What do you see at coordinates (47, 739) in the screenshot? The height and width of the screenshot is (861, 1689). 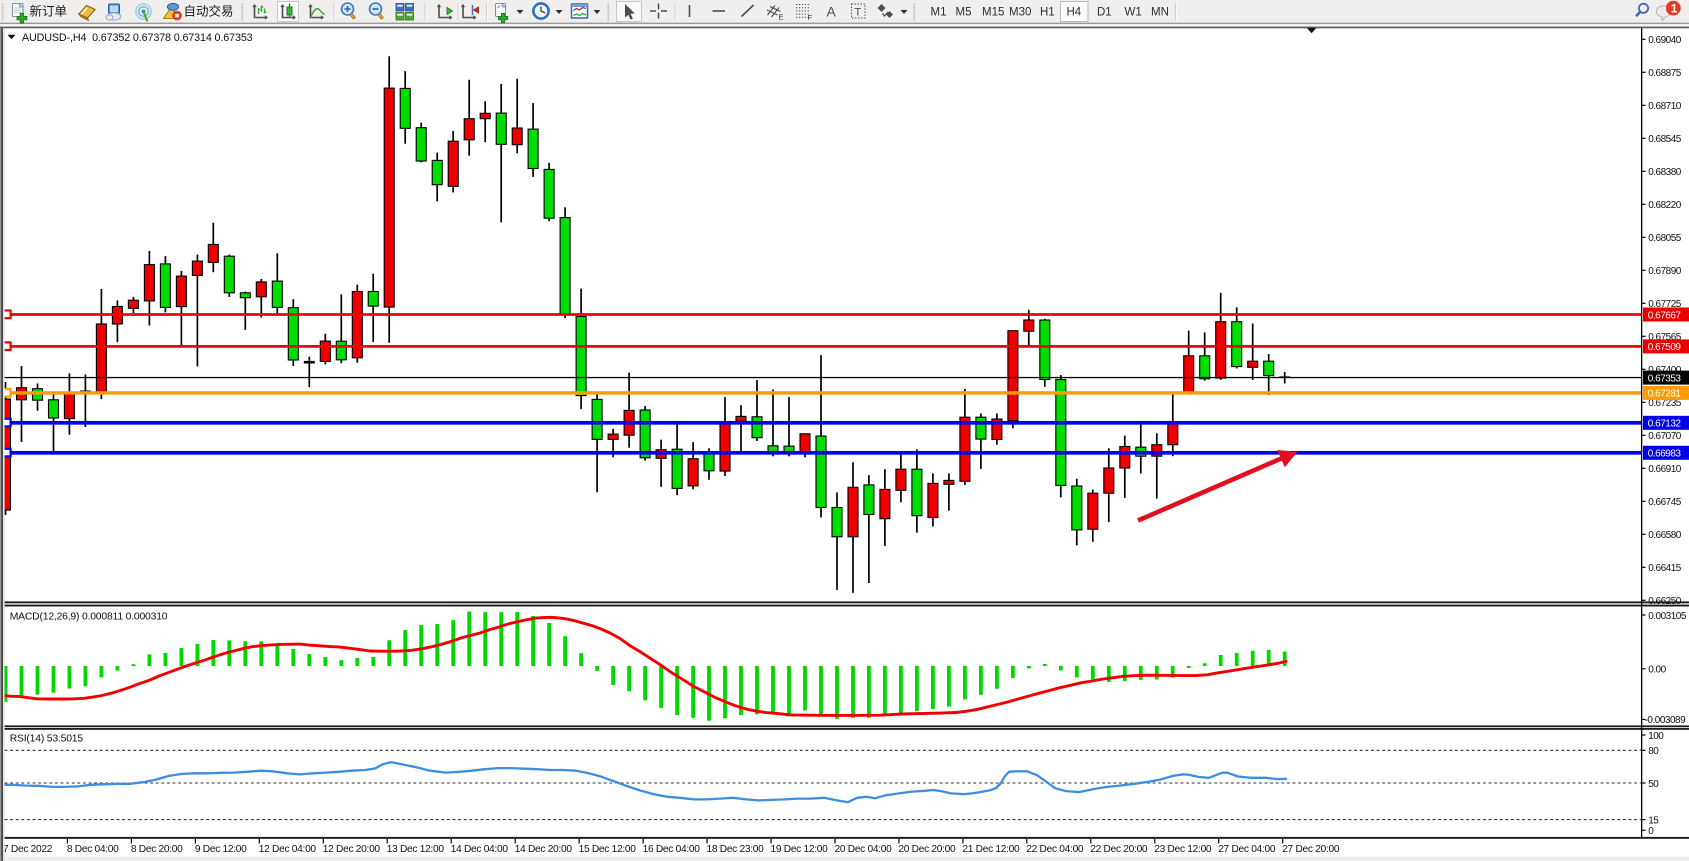 I see `svg-text: RSI(14) 53.5015` at bounding box center [47, 739].